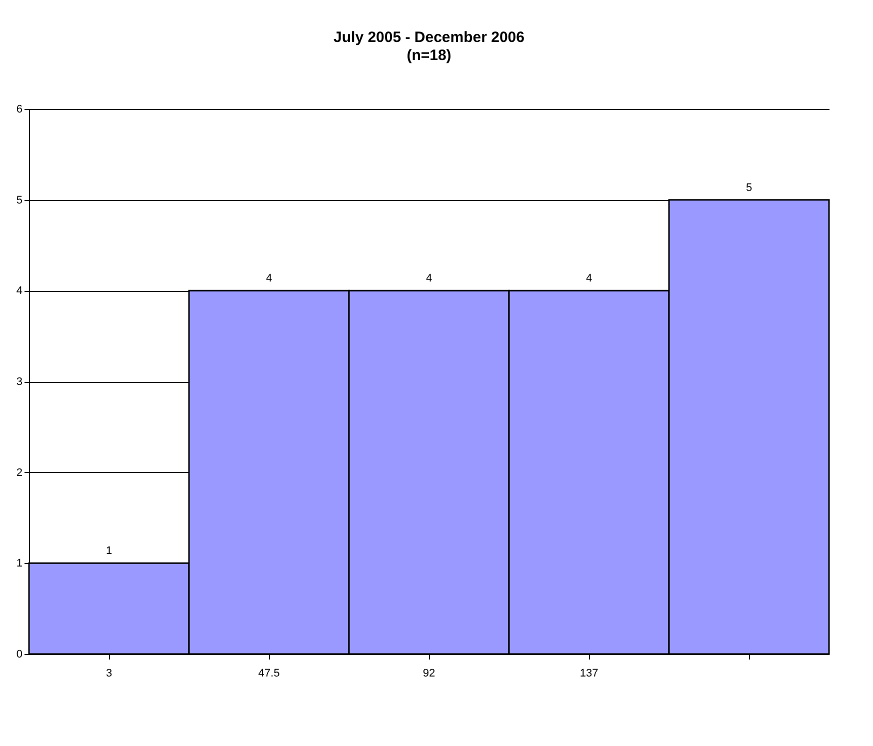  What do you see at coordinates (19, 382) in the screenshot?
I see `y-tick-label: 3` at bounding box center [19, 382].